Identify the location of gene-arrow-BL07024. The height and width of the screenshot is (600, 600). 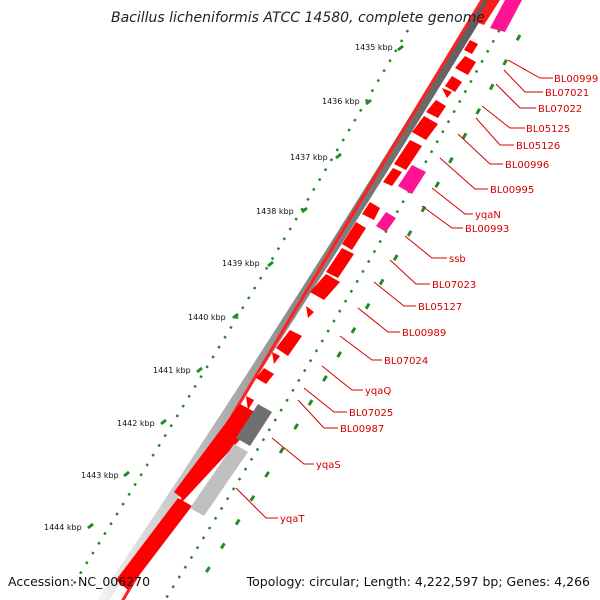
(289, 343).